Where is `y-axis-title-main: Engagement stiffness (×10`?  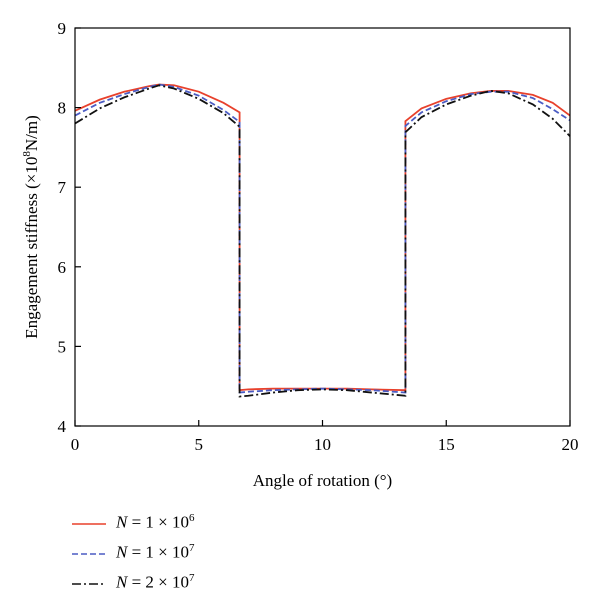 y-axis-title-main: Engagement stiffness (×10 is located at coordinates (31, 248).